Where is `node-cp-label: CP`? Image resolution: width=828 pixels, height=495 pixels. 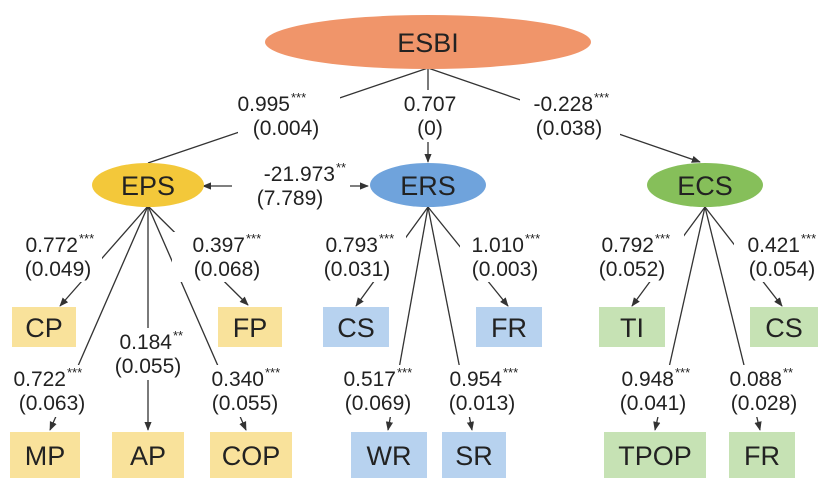 node-cp-label: CP is located at coordinates (44, 328).